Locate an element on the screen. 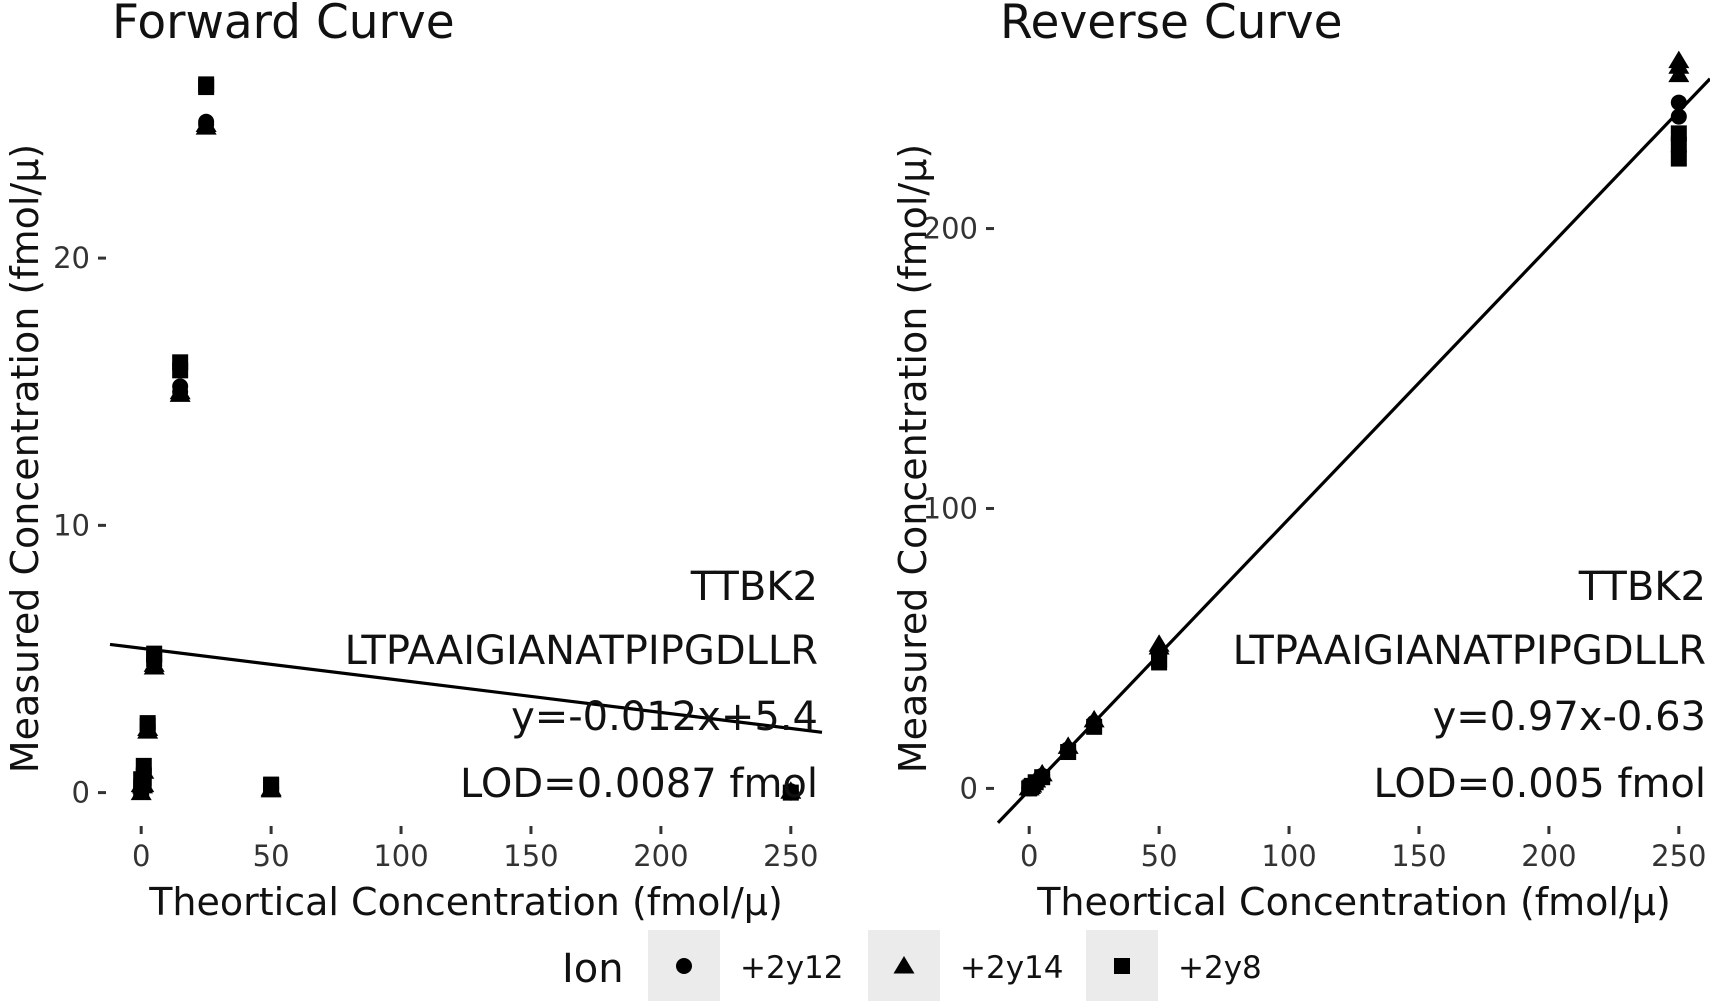 The width and height of the screenshot is (1710, 1001). legend-title: Ion is located at coordinates (593, 969).